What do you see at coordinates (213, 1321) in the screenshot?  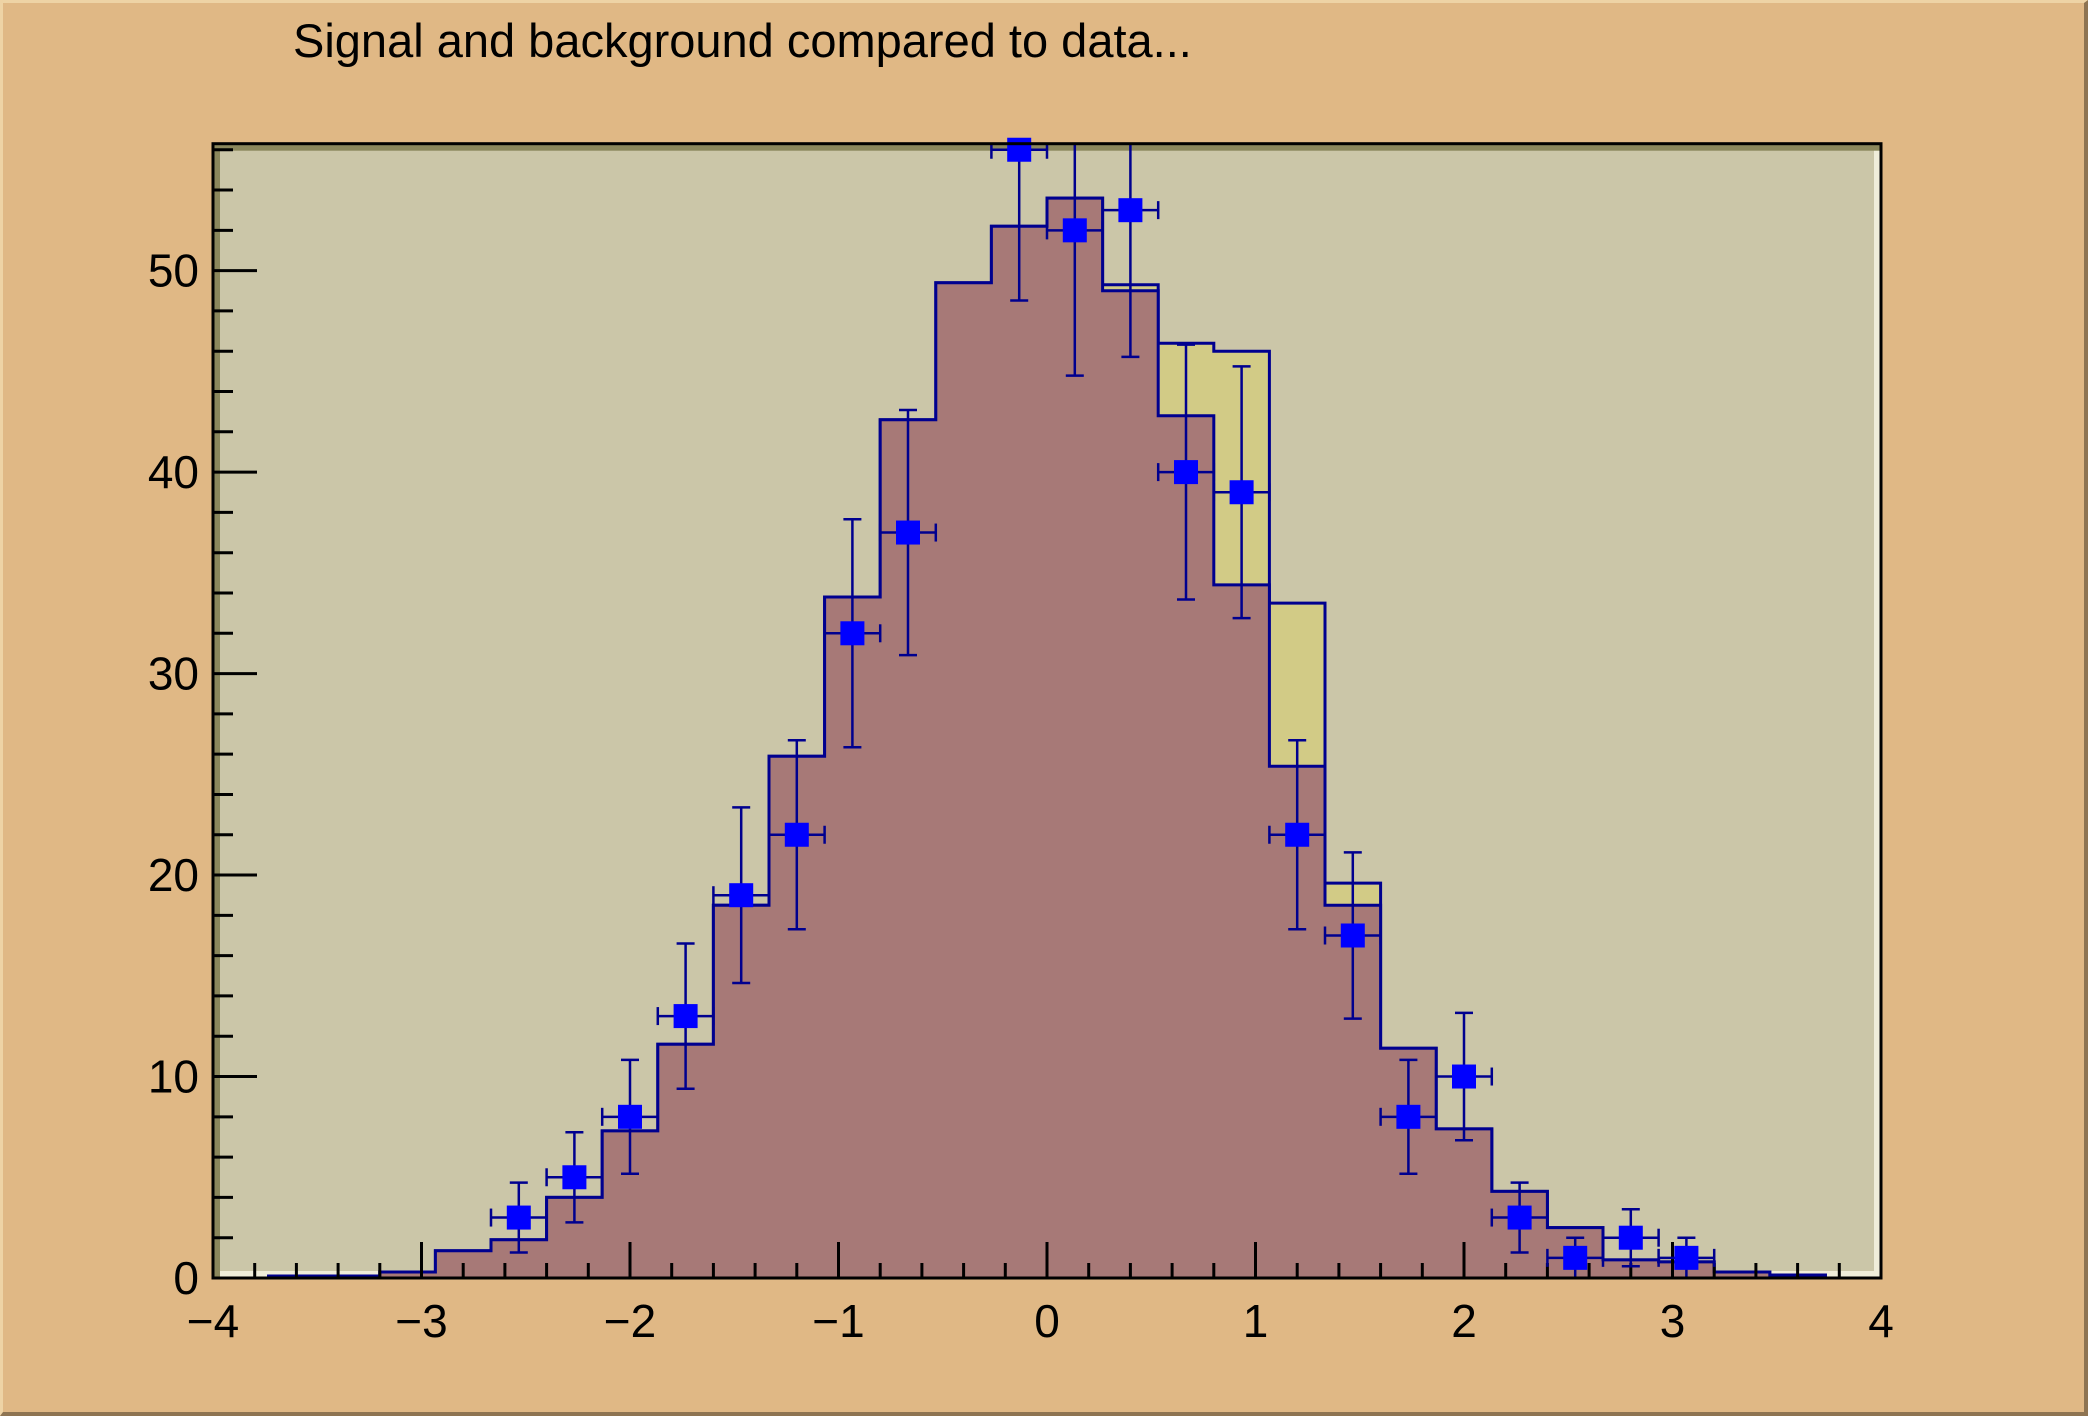 I see `x-tick-label: −4` at bounding box center [213, 1321].